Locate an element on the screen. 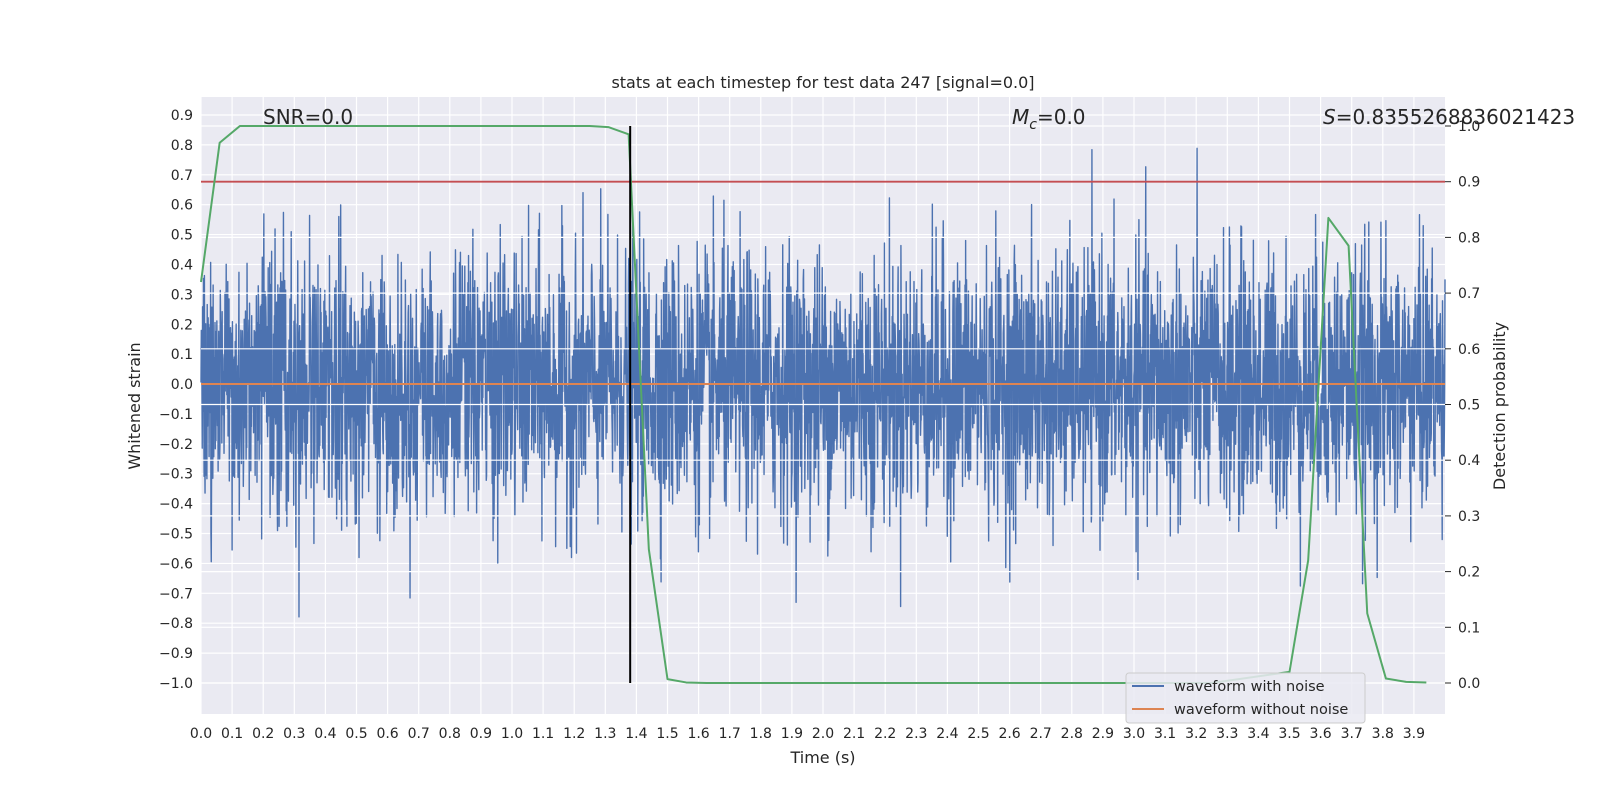 The image size is (1600, 800). x-tick-label-22: 2.2 is located at coordinates (885, 734).